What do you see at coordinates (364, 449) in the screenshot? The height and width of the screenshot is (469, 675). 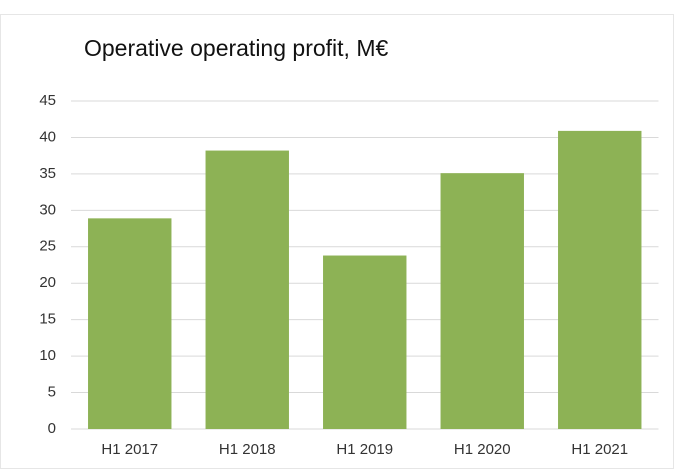 I see `x-tick-label: H1 2019` at bounding box center [364, 449].